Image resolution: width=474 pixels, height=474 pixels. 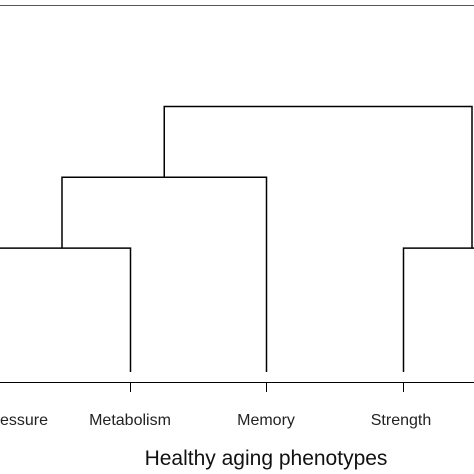 I want to click on plot-frame-top, so click(x=237, y=5).